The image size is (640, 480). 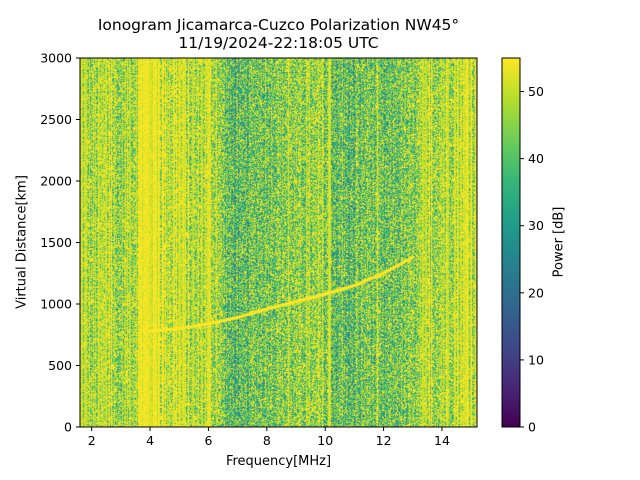 What do you see at coordinates (559, 242) in the screenshot?
I see `colorbar-label: Power [dB]` at bounding box center [559, 242].